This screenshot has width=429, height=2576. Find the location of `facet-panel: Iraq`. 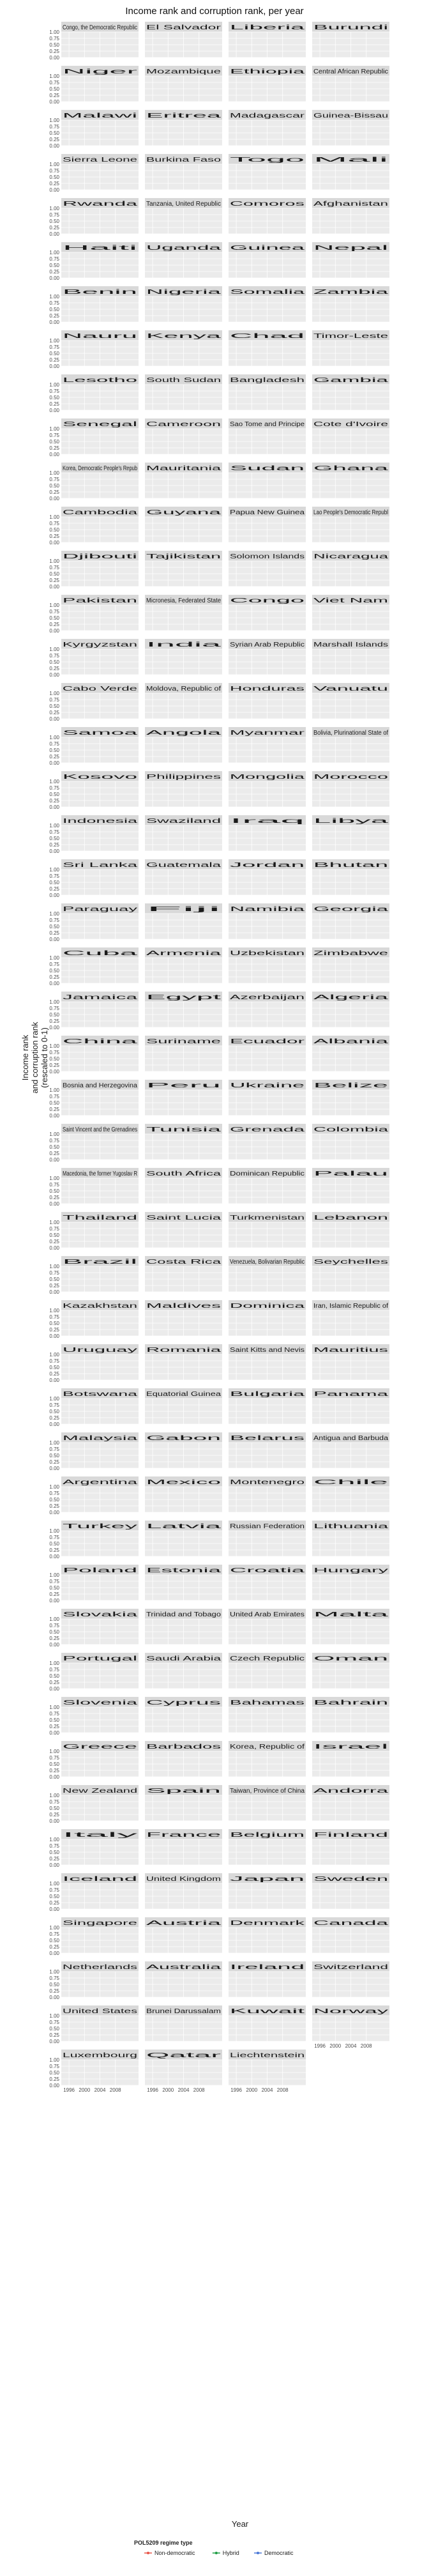

facet-panel: Iraq is located at coordinates (267, 833).